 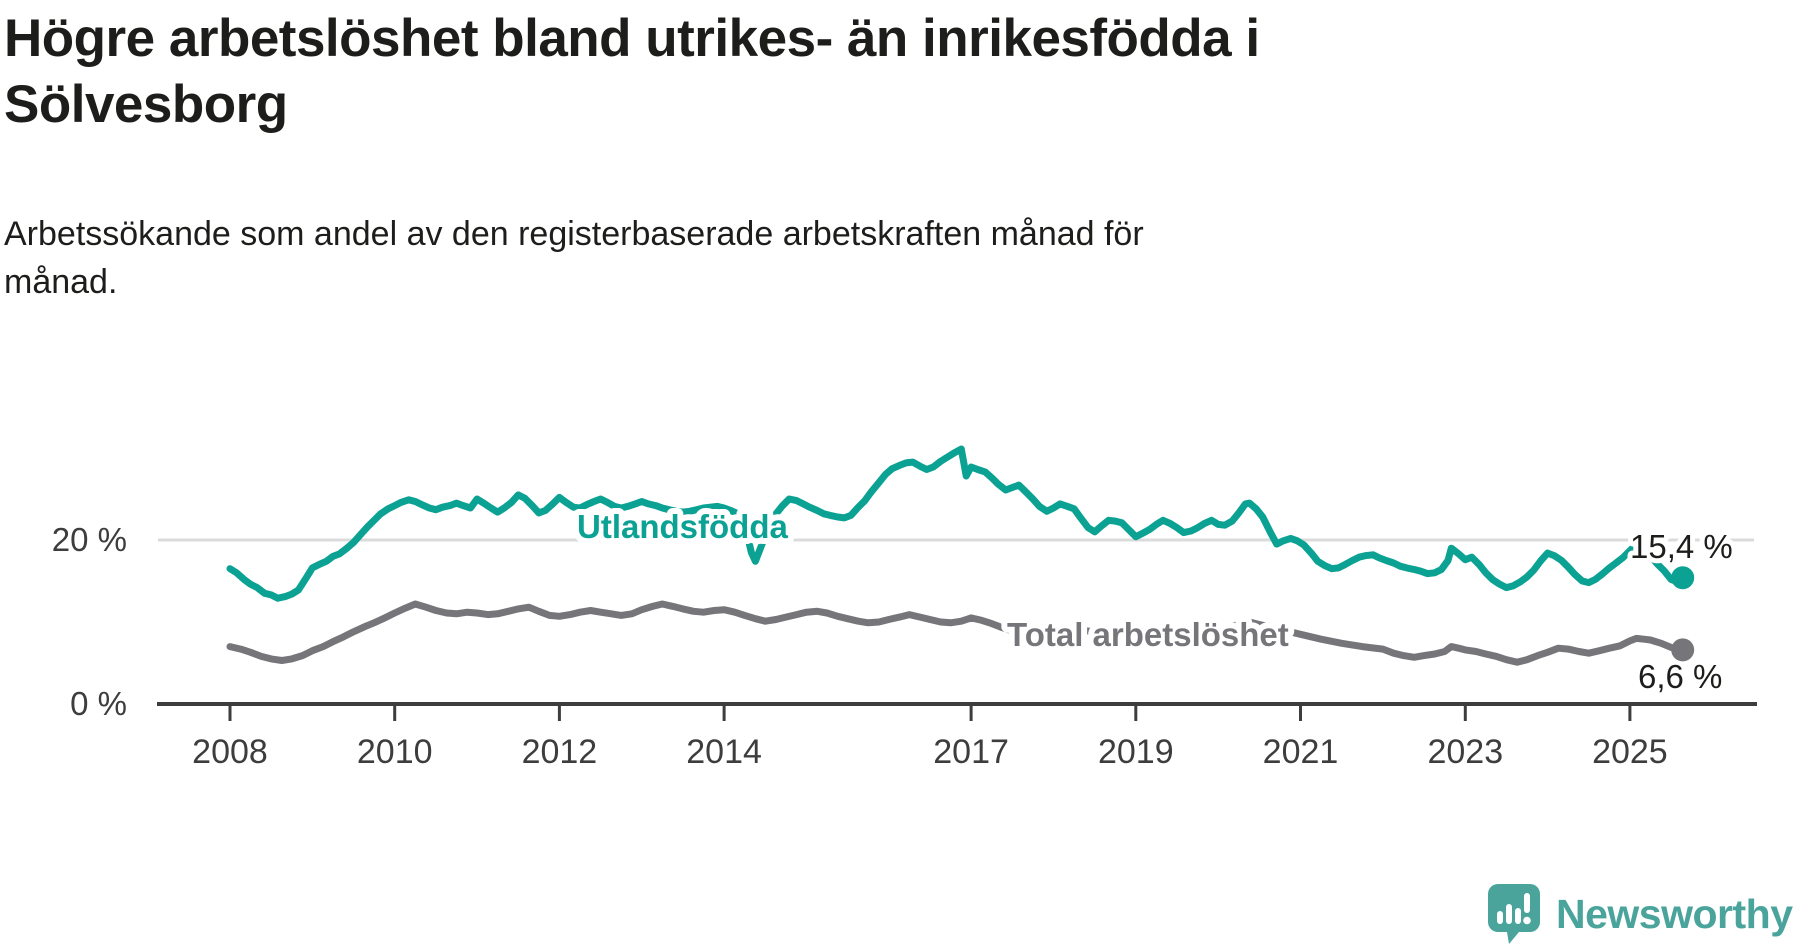 What do you see at coordinates (1630, 752) in the screenshot?
I see `x-tick-label: 2025` at bounding box center [1630, 752].